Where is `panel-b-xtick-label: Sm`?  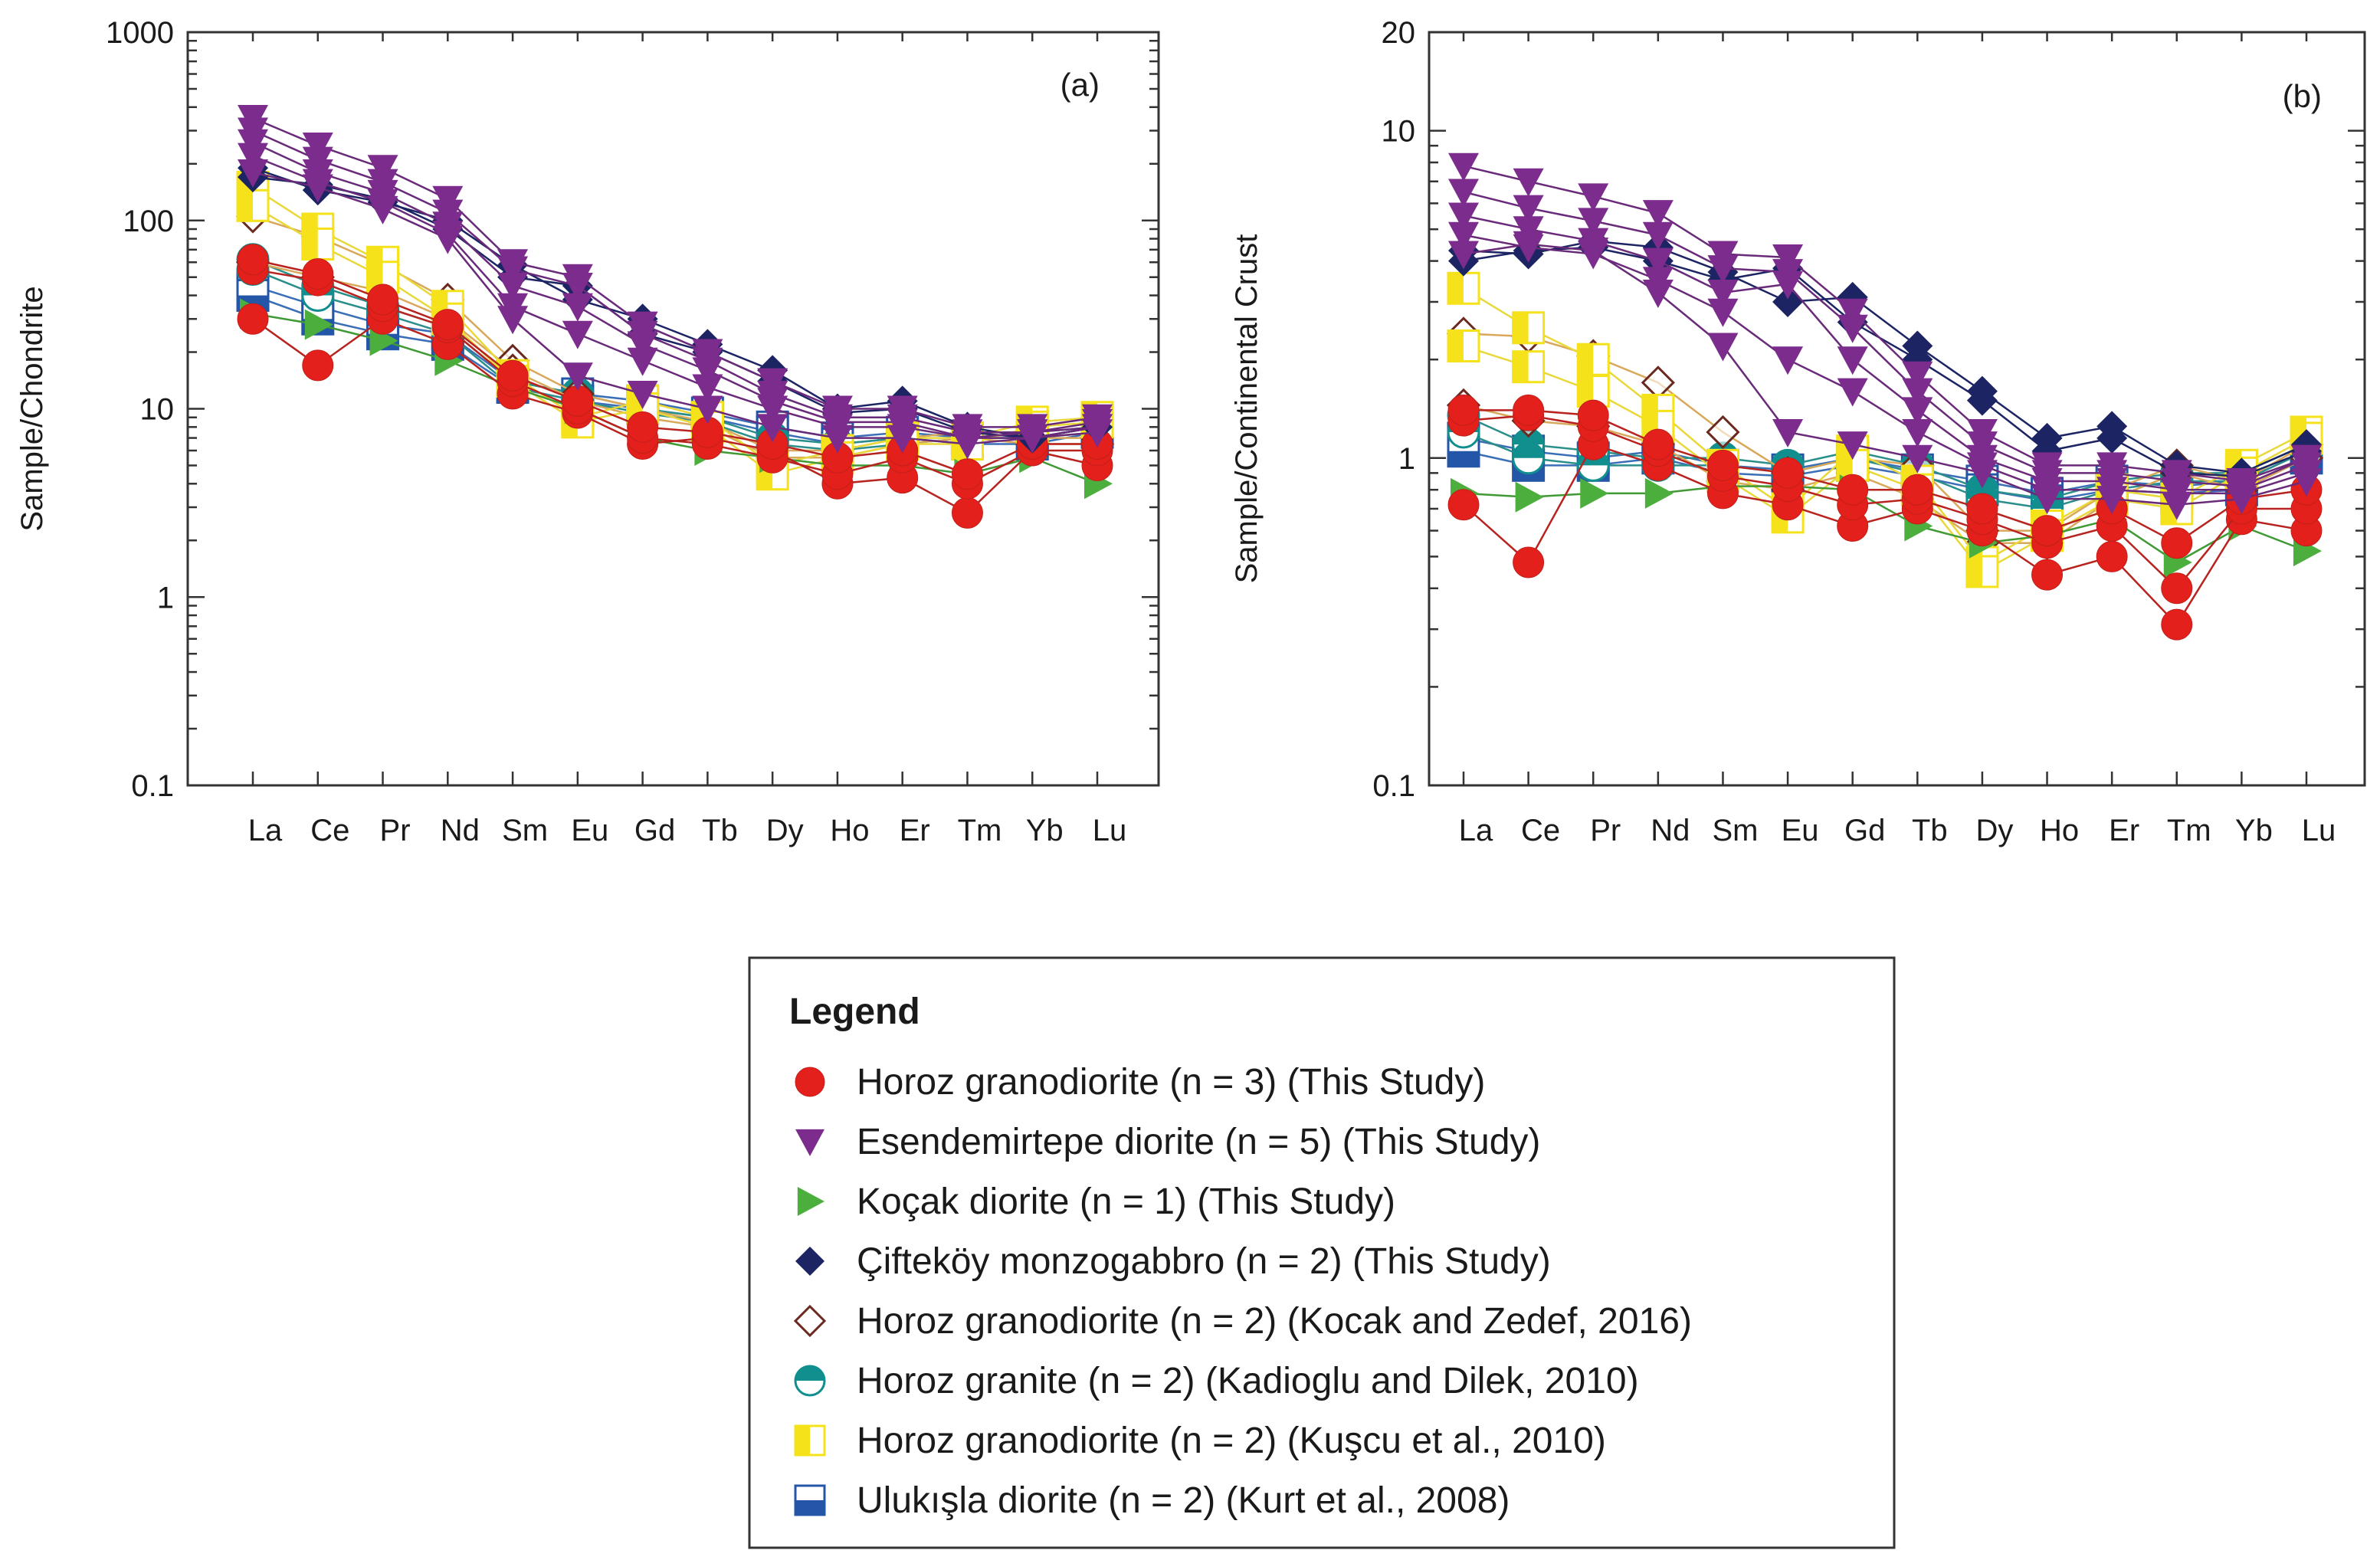
panel-b-xtick-label: Sm is located at coordinates (1735, 830).